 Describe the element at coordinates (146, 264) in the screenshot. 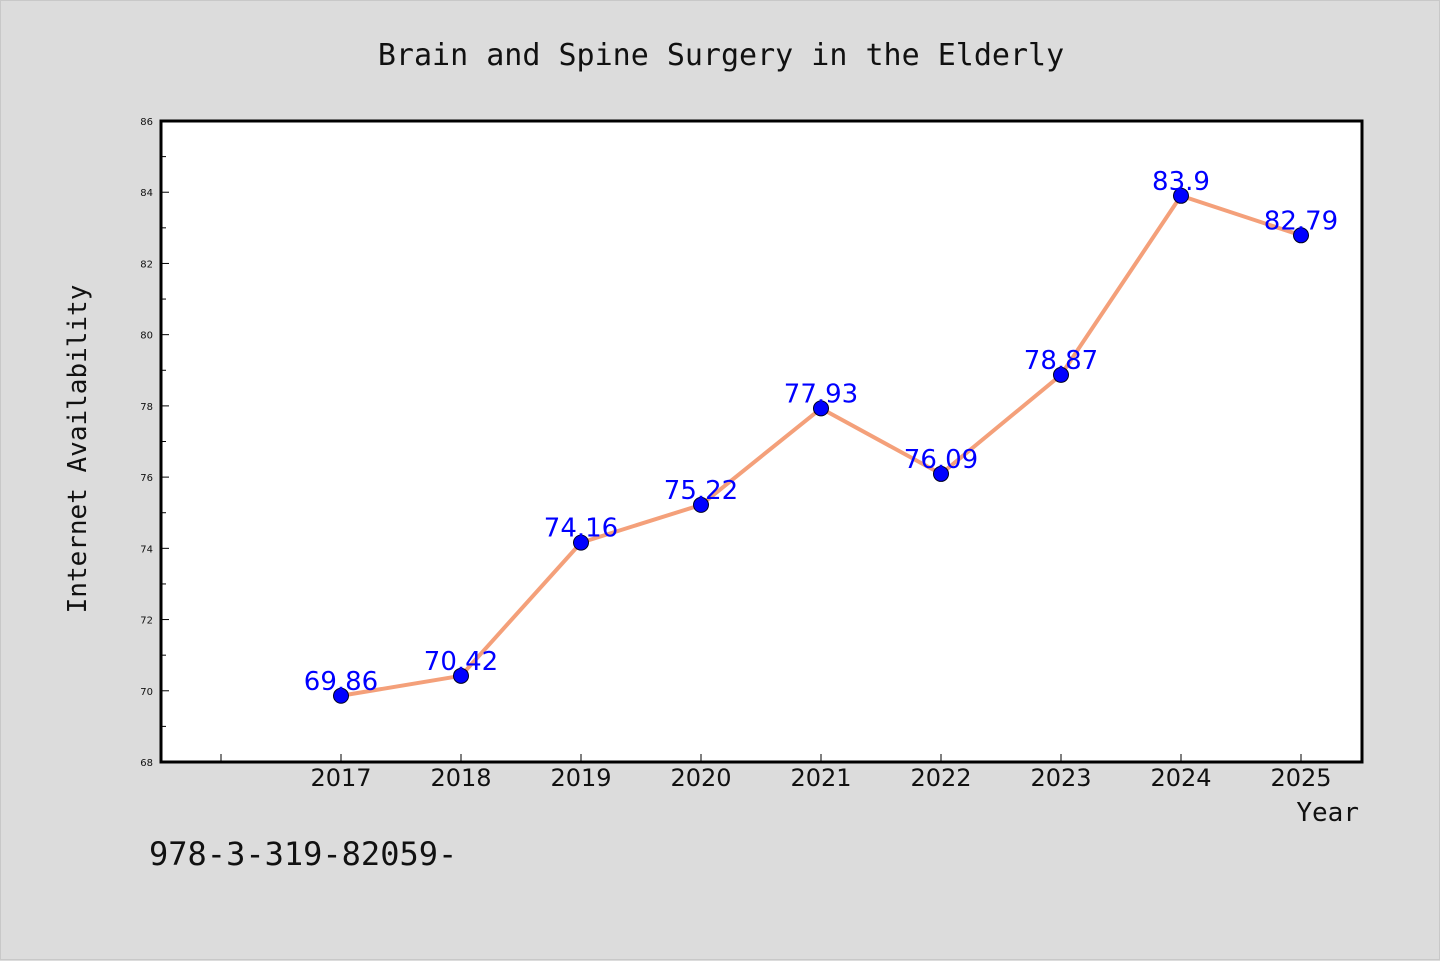

I see `y-tick-label: 82` at that location.